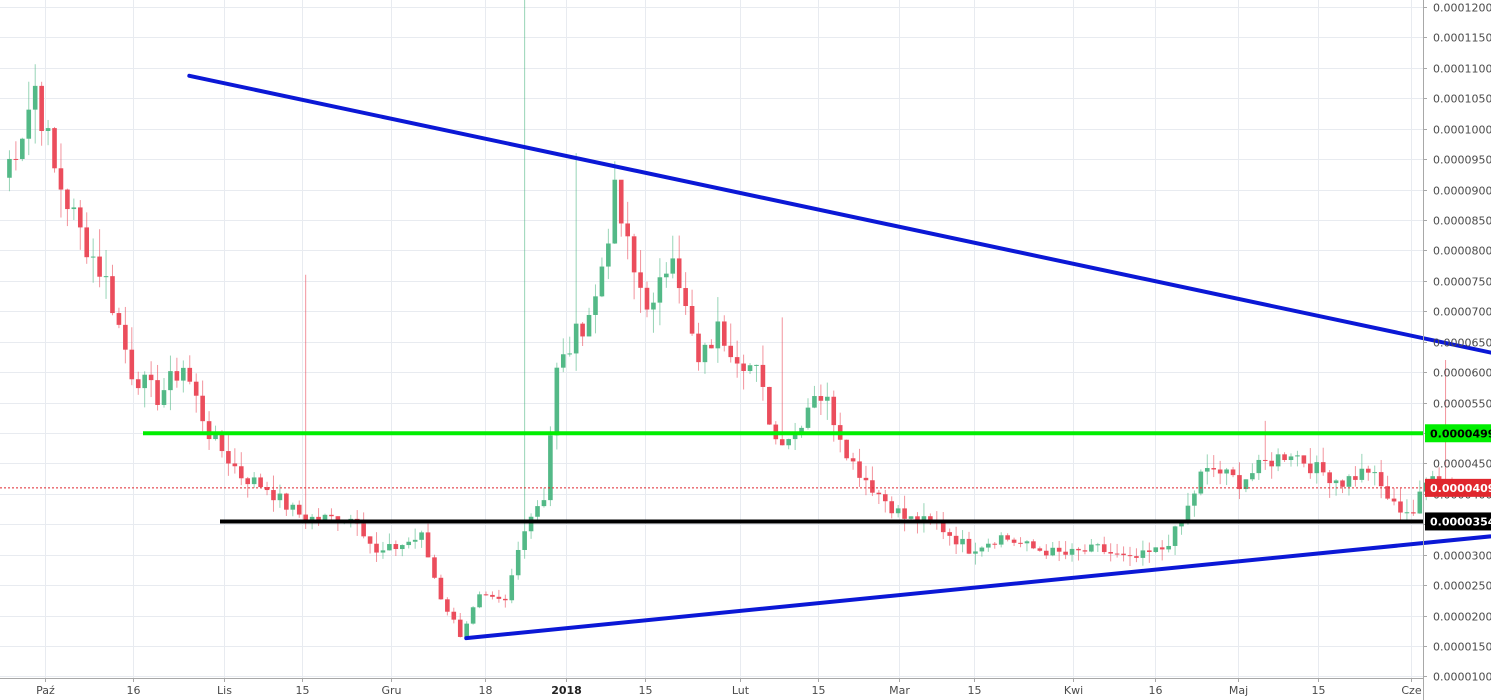 The image size is (1491, 700). Describe the element at coordinates (1238, 690) in the screenshot. I see `x-tick-label: Maj` at that location.